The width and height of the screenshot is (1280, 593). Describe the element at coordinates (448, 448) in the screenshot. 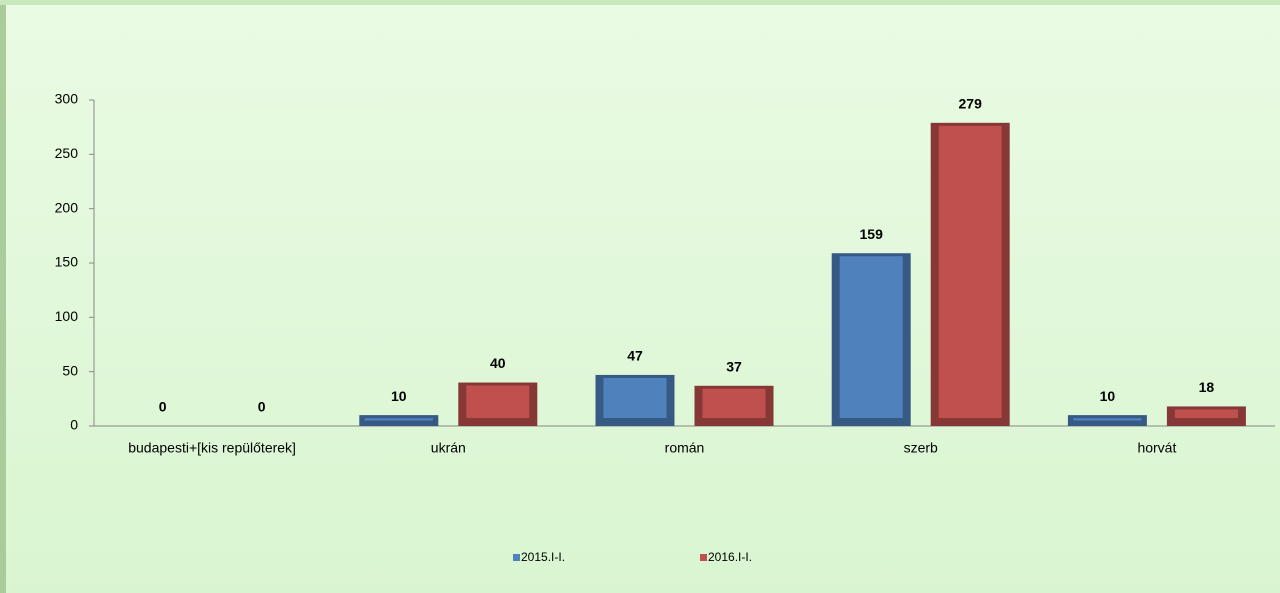

I see `x-tick-label: ukrán` at that location.